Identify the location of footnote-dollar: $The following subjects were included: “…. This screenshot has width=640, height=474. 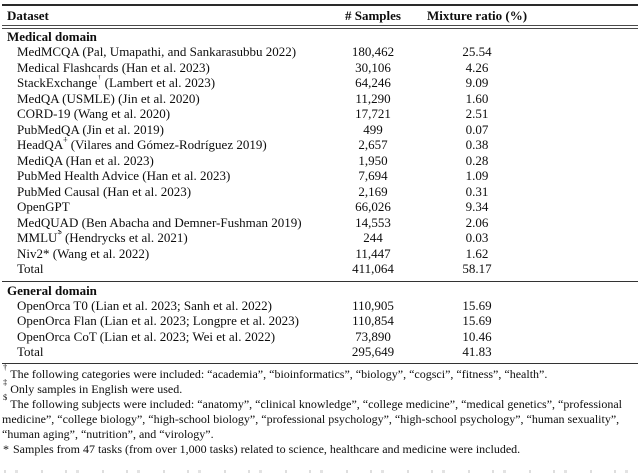
(320, 417).